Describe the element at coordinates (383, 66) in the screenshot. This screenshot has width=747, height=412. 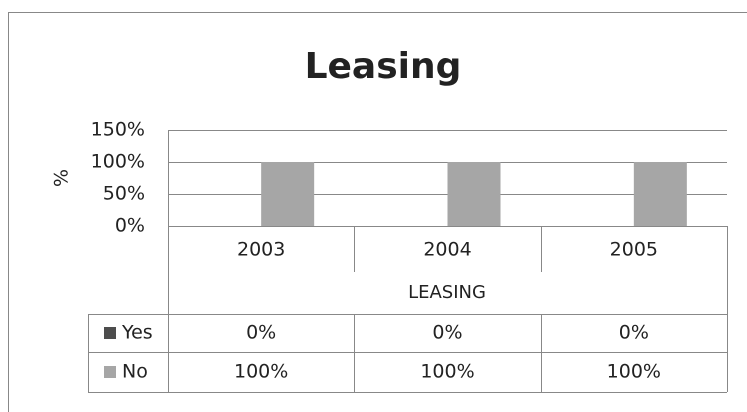
I see `chart-title: Leasing` at that location.